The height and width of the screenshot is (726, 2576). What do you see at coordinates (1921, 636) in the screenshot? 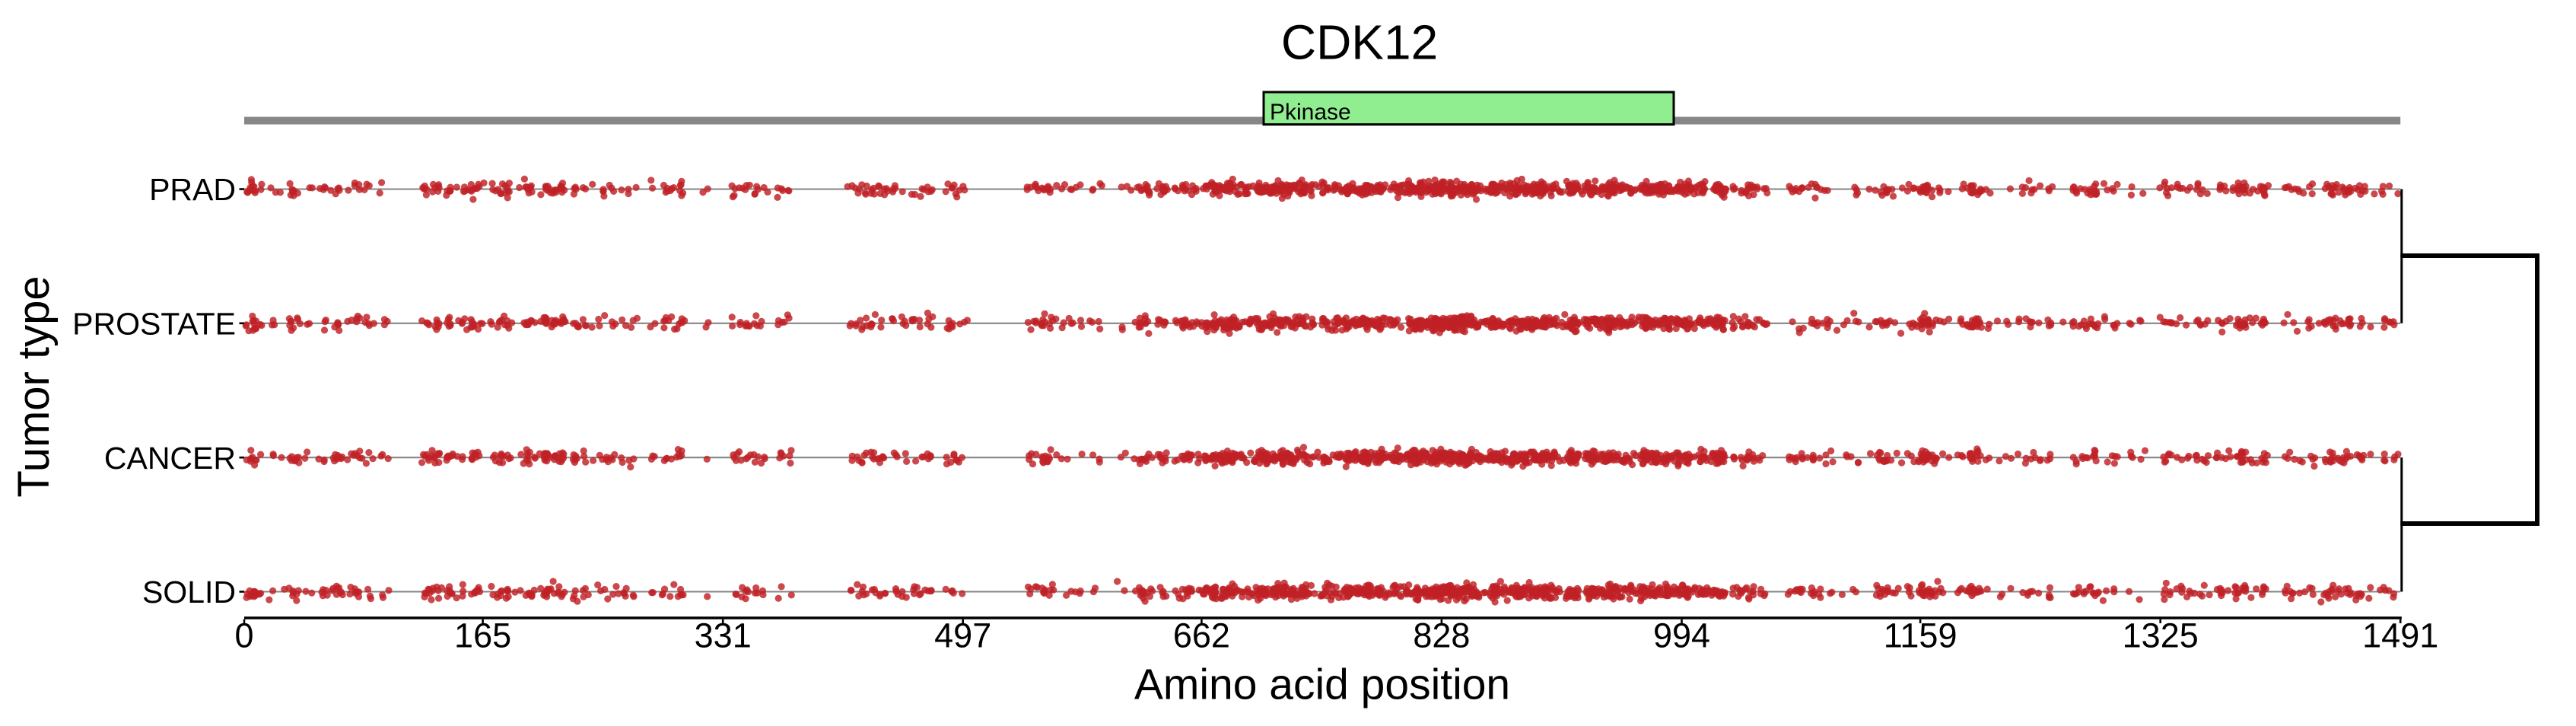
I see `svg-text: 1159` at bounding box center [1921, 636].